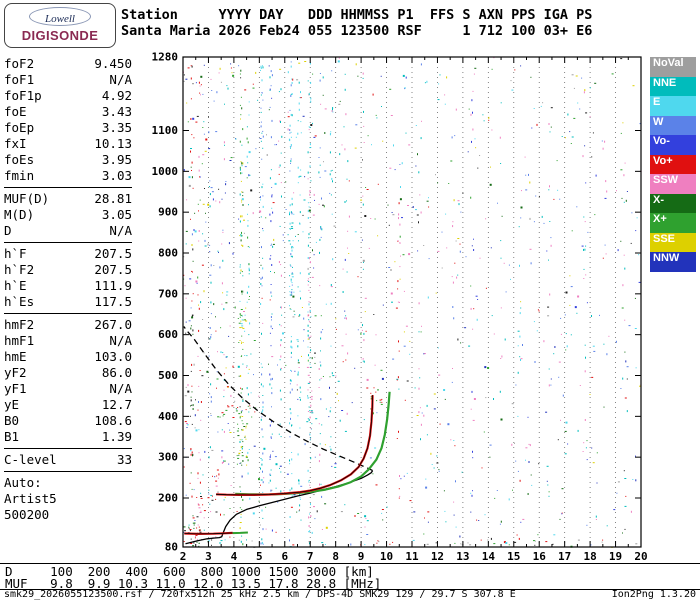 The image size is (700, 600). I want to click on param-value: 111.9, so click(113, 285).